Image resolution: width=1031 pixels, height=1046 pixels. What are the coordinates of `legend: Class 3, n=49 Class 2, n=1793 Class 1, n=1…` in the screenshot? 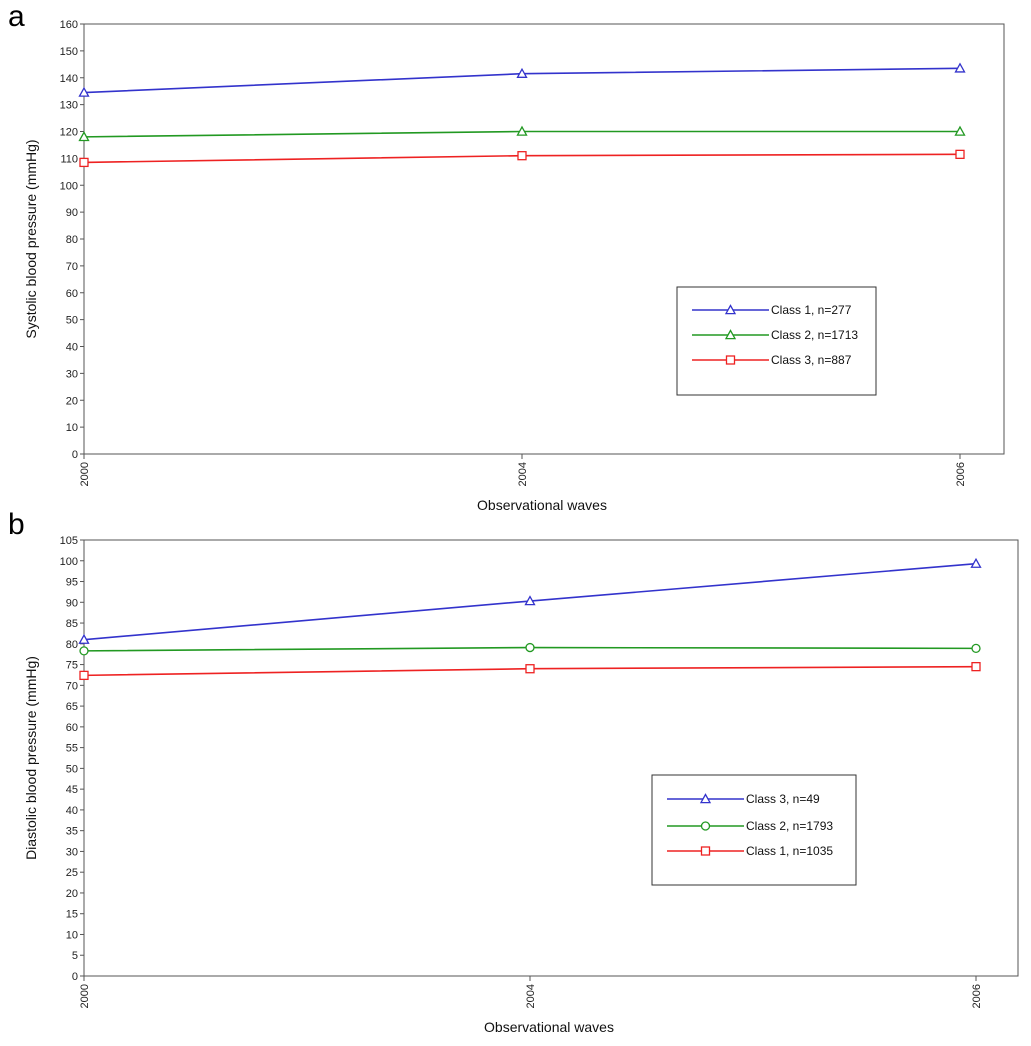 It's located at (754, 830).